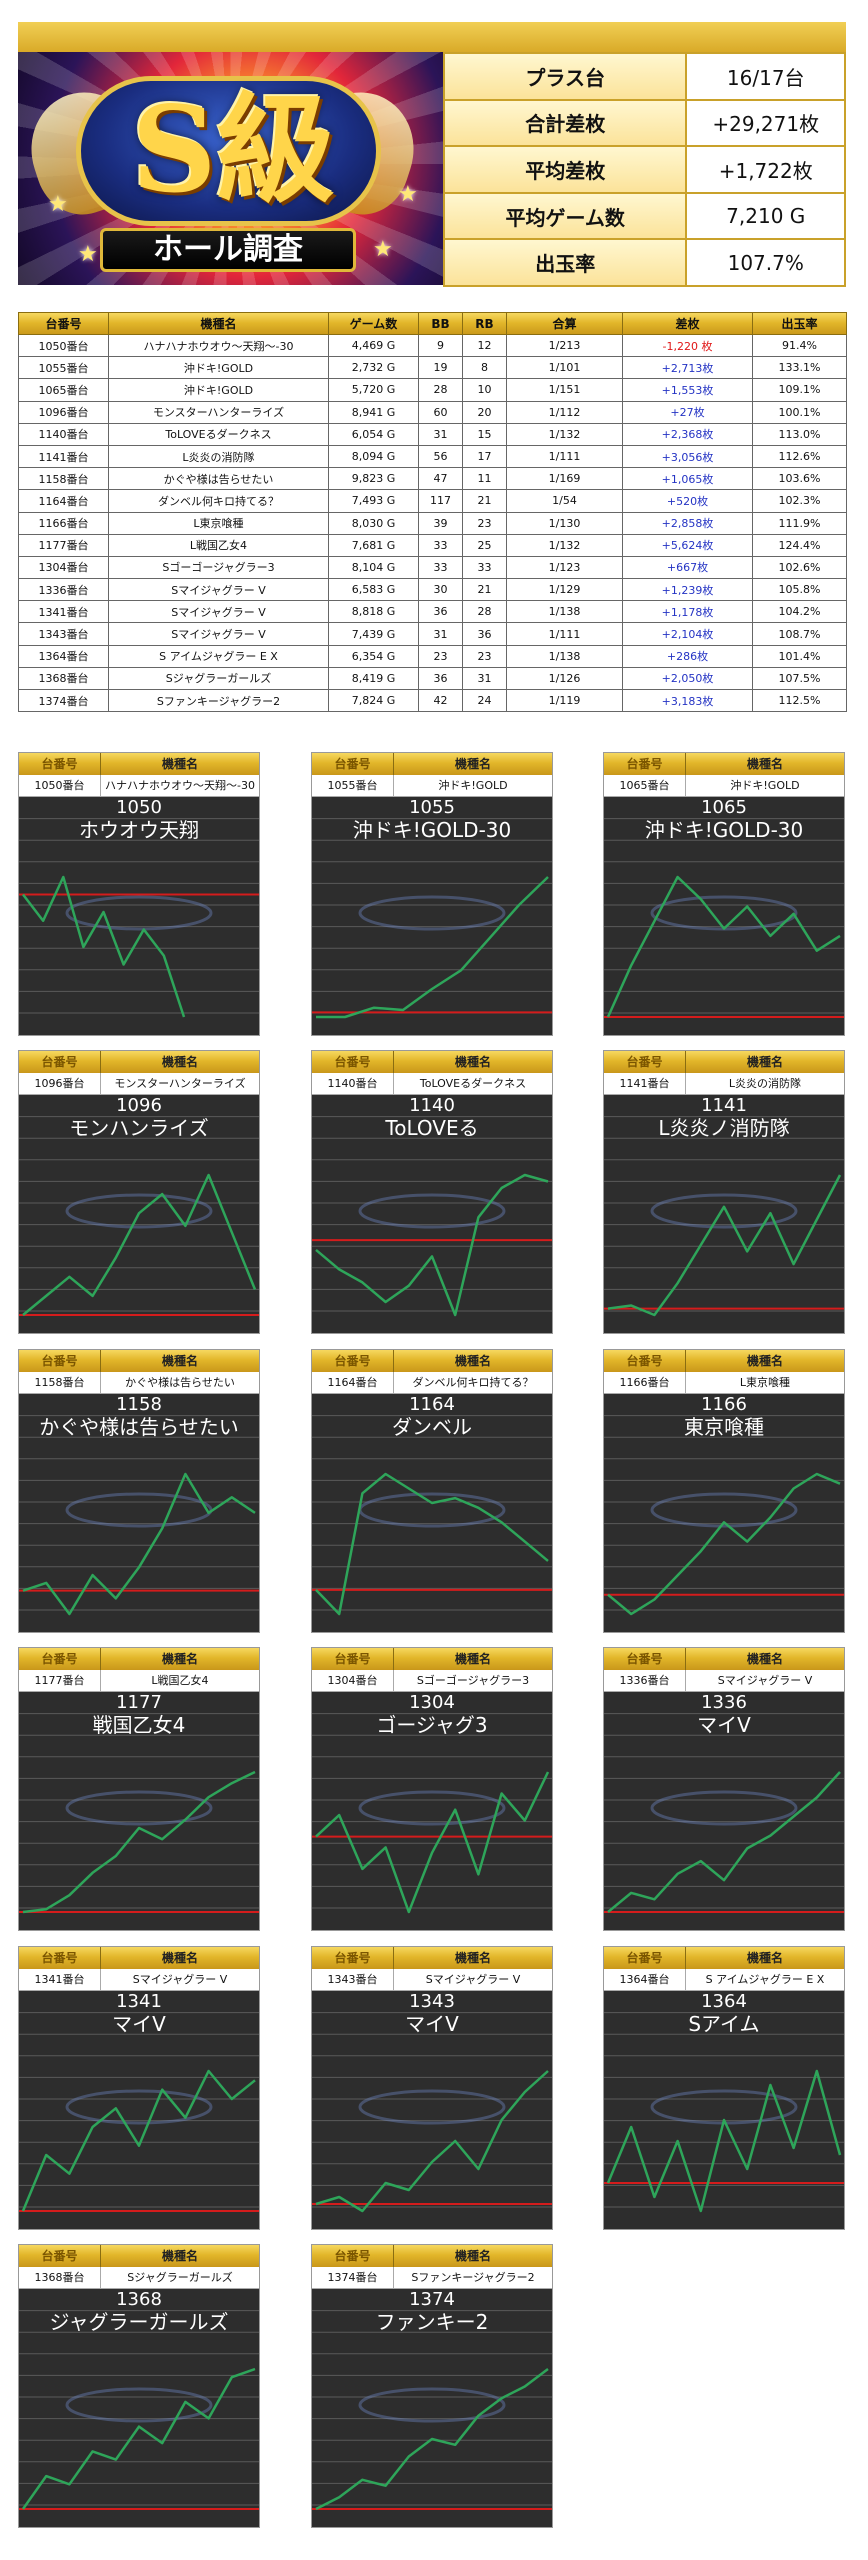 The image size is (868, 2560). I want to click on slump-graph: 1341 マイV, so click(139, 2110).